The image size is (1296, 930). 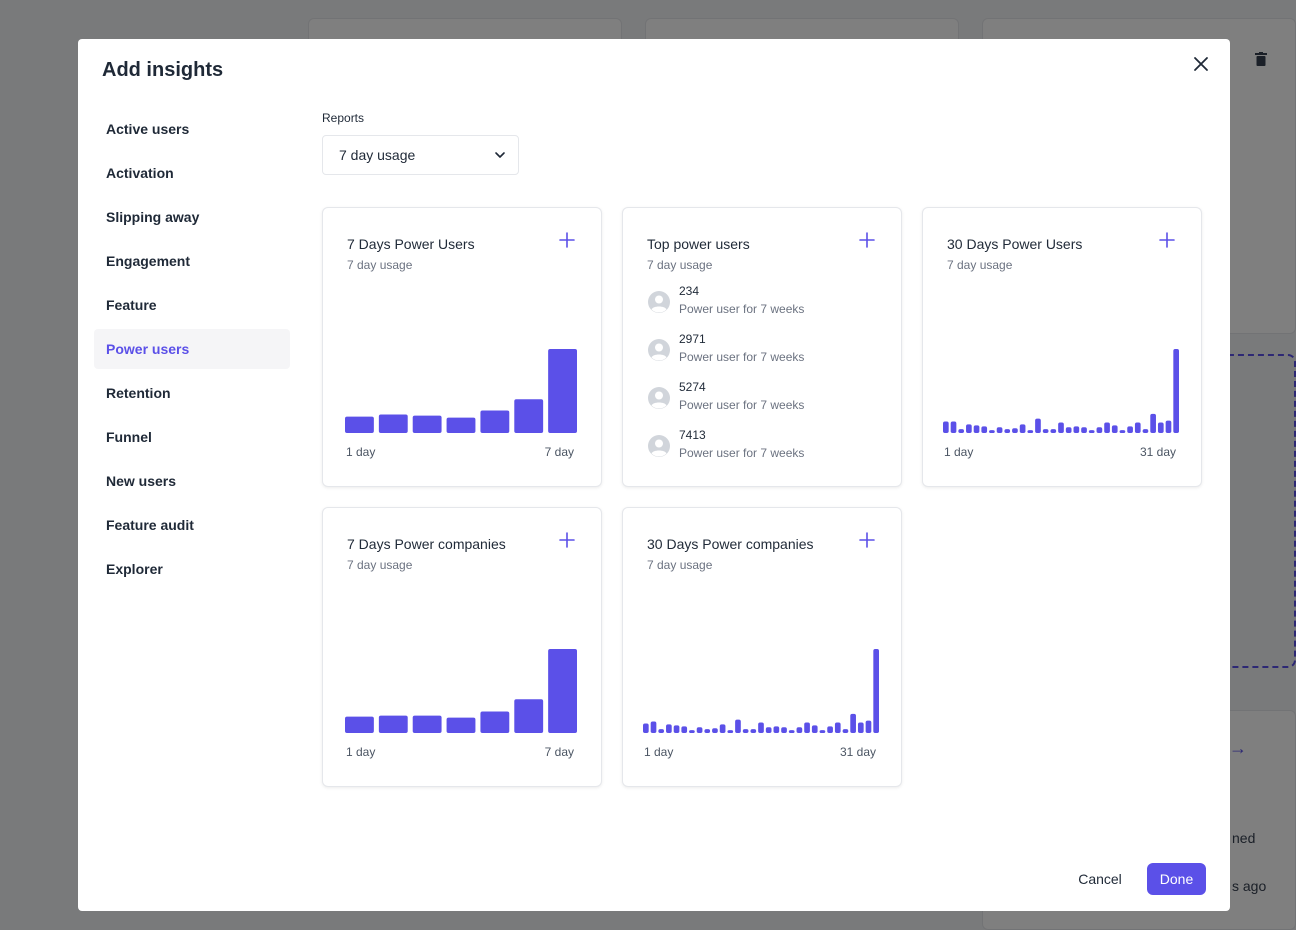 I want to click on close-button, so click(x=1201, y=64).